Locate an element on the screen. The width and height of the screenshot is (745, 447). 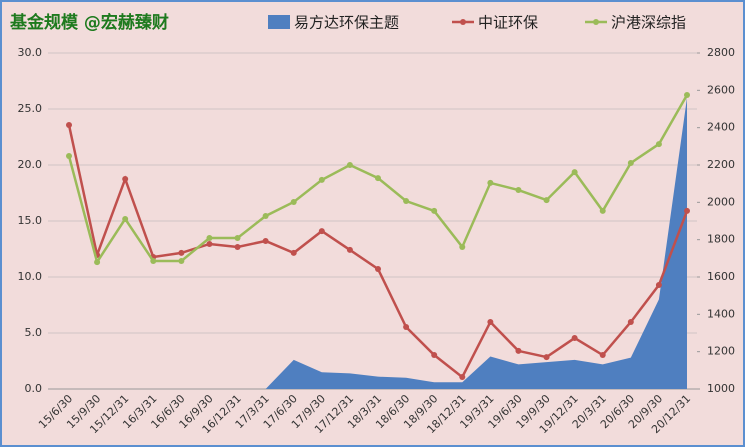
y-tick-label: 30.0 is located at coordinates (30, 52).